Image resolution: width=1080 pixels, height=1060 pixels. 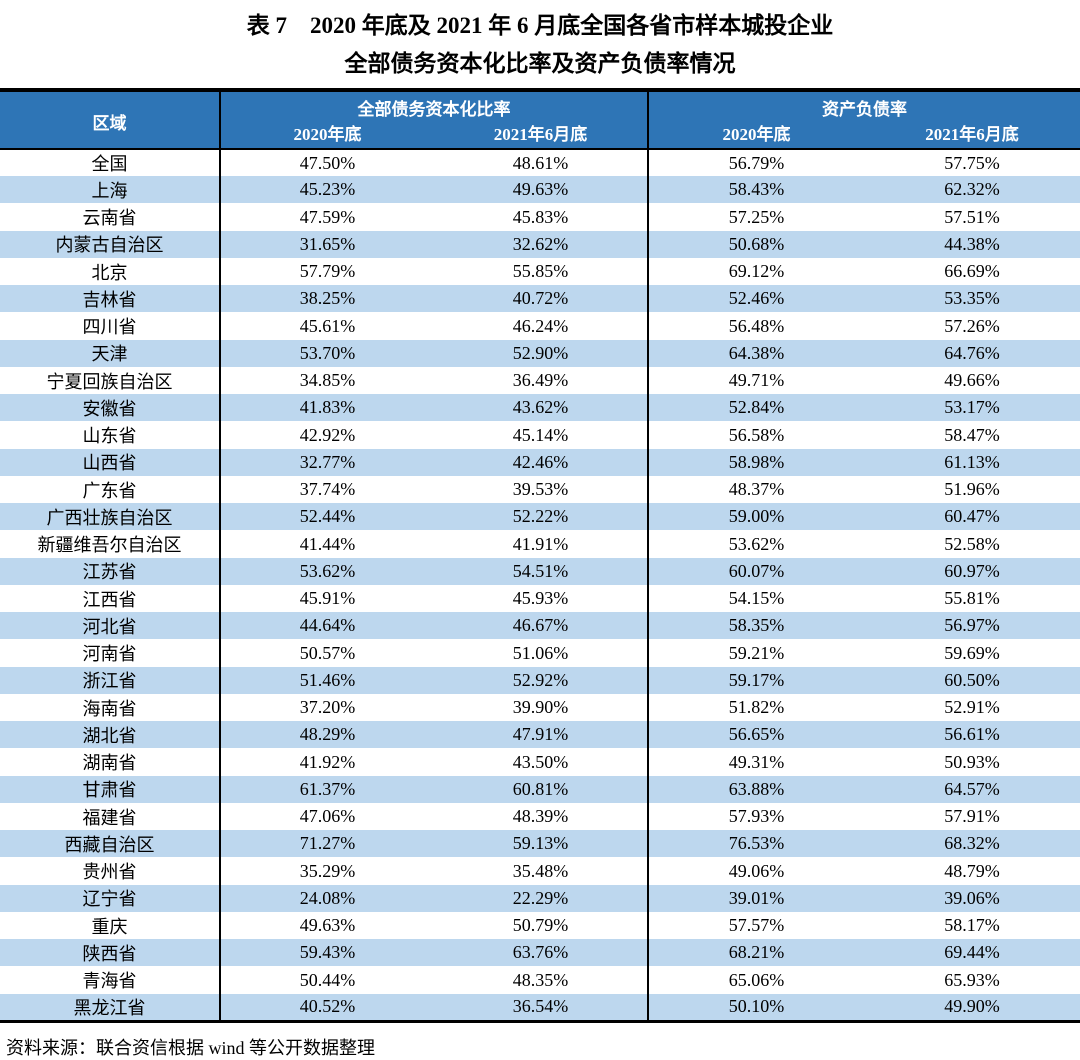 What do you see at coordinates (326, 489) in the screenshot?
I see `value-cell: 37.74%` at bounding box center [326, 489].